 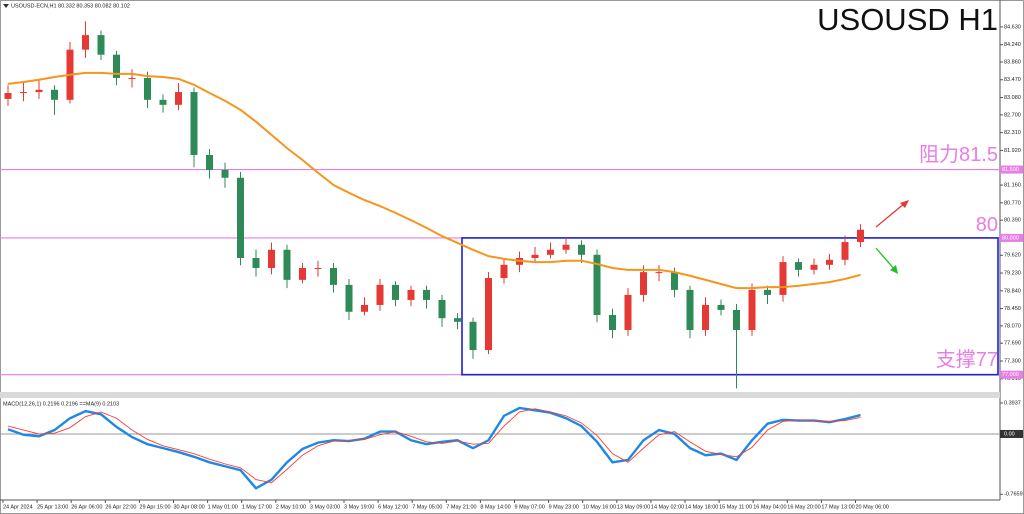 I want to click on x-tick-label: 8 May 14:00, so click(x=495, y=507).